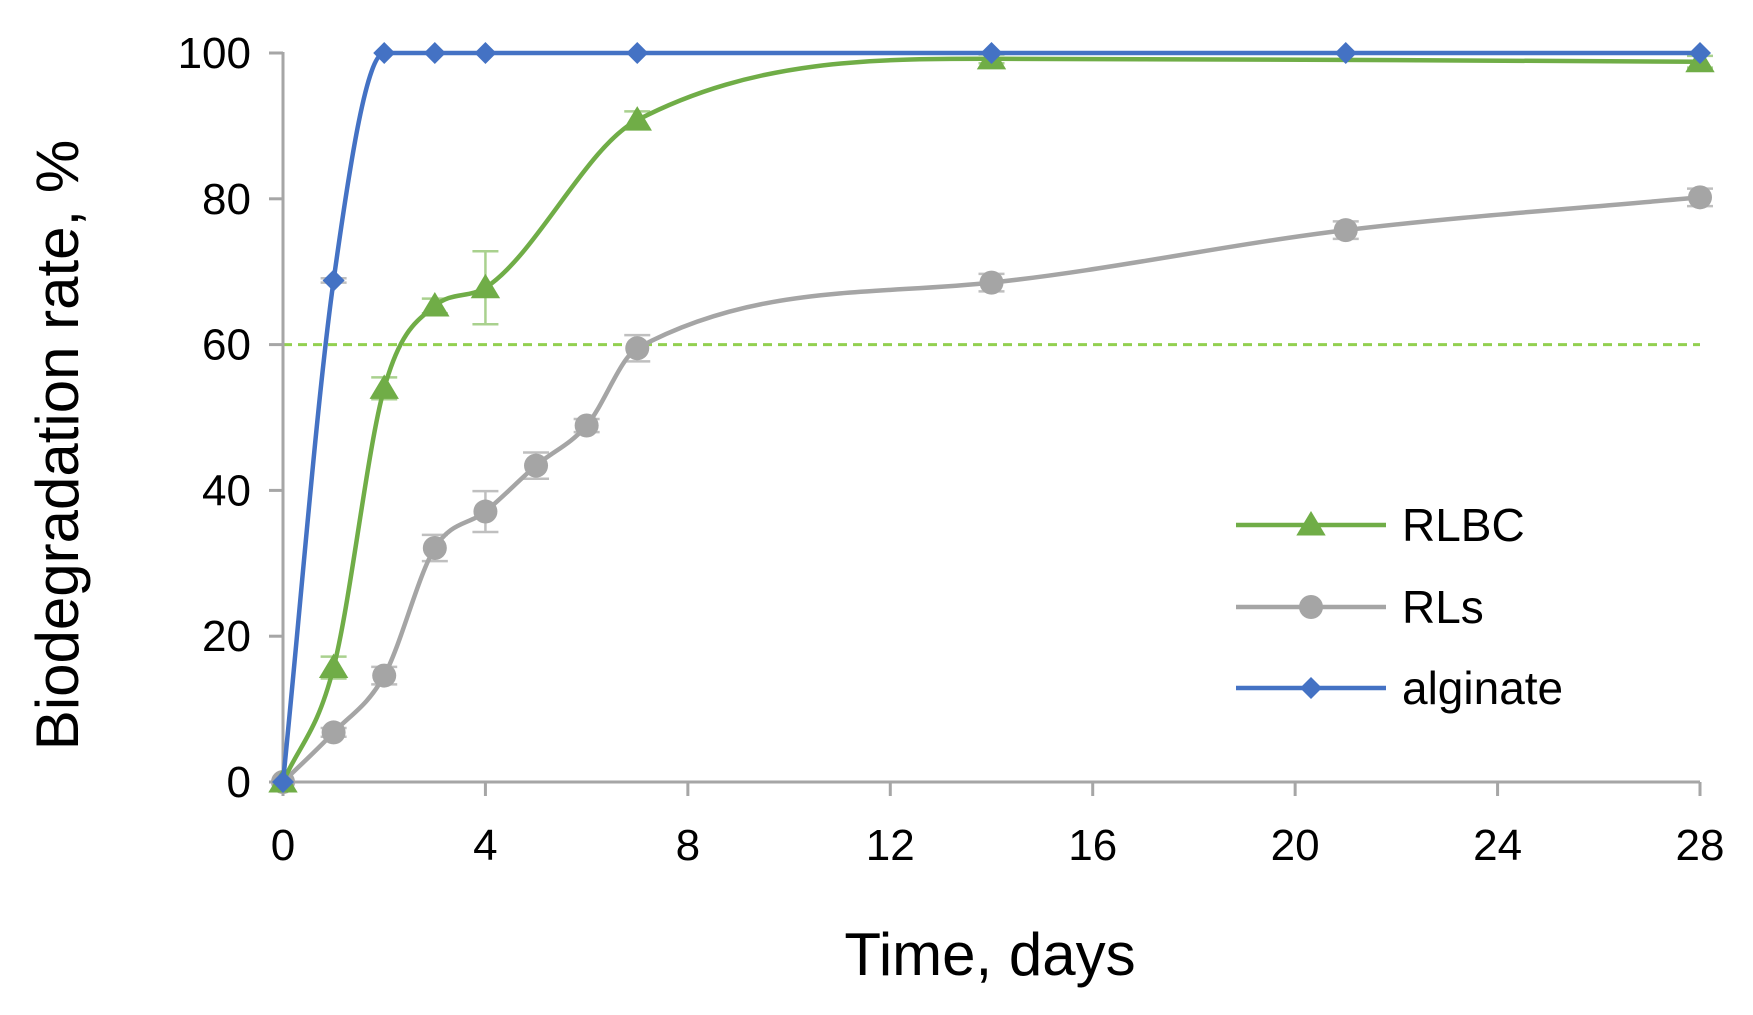 The height and width of the screenshot is (1015, 1753). Describe the element at coordinates (283, 845) in the screenshot. I see `x-tick-label: 0` at that location.